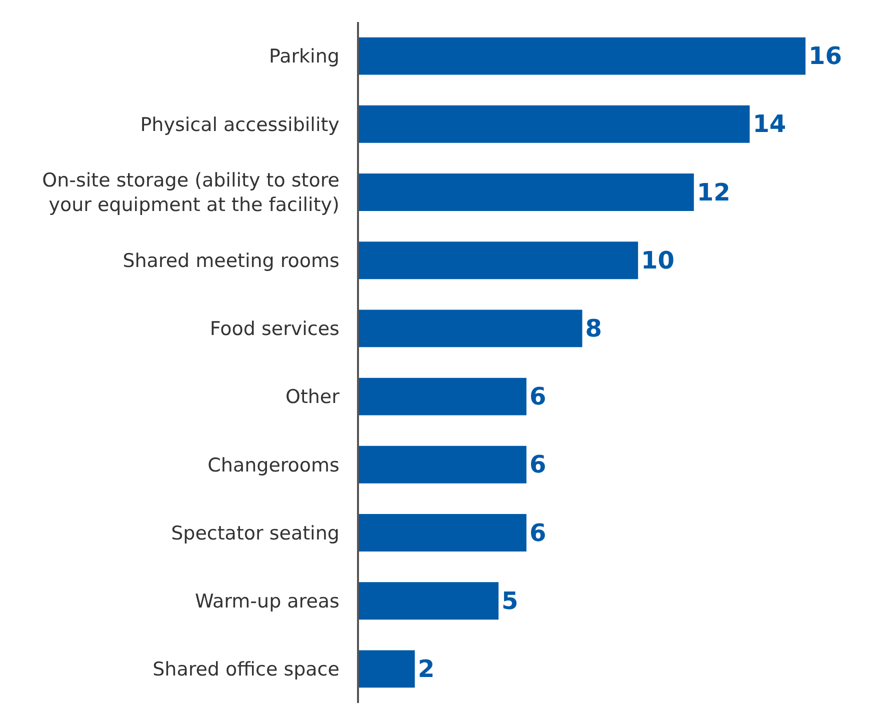 This screenshot has width=877, height=709. I want to click on y-tick-label: Food services, so click(275, 329).